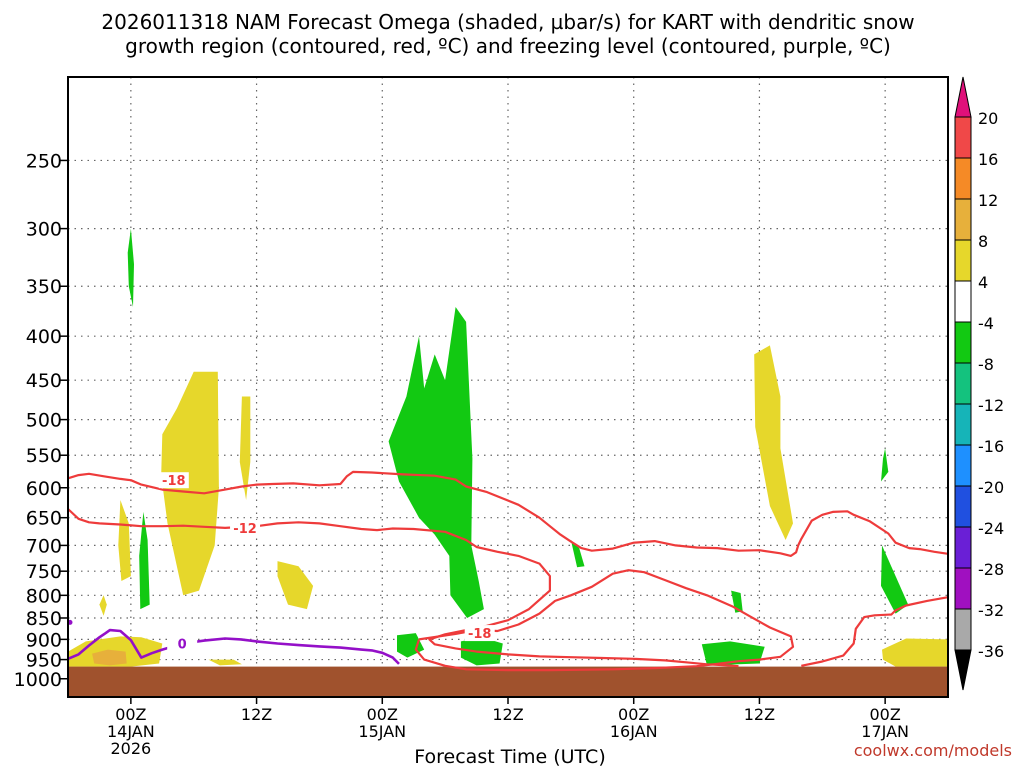 The image size is (1024, 772). I want to click on colorbar-label-5: -4, so click(986, 323).